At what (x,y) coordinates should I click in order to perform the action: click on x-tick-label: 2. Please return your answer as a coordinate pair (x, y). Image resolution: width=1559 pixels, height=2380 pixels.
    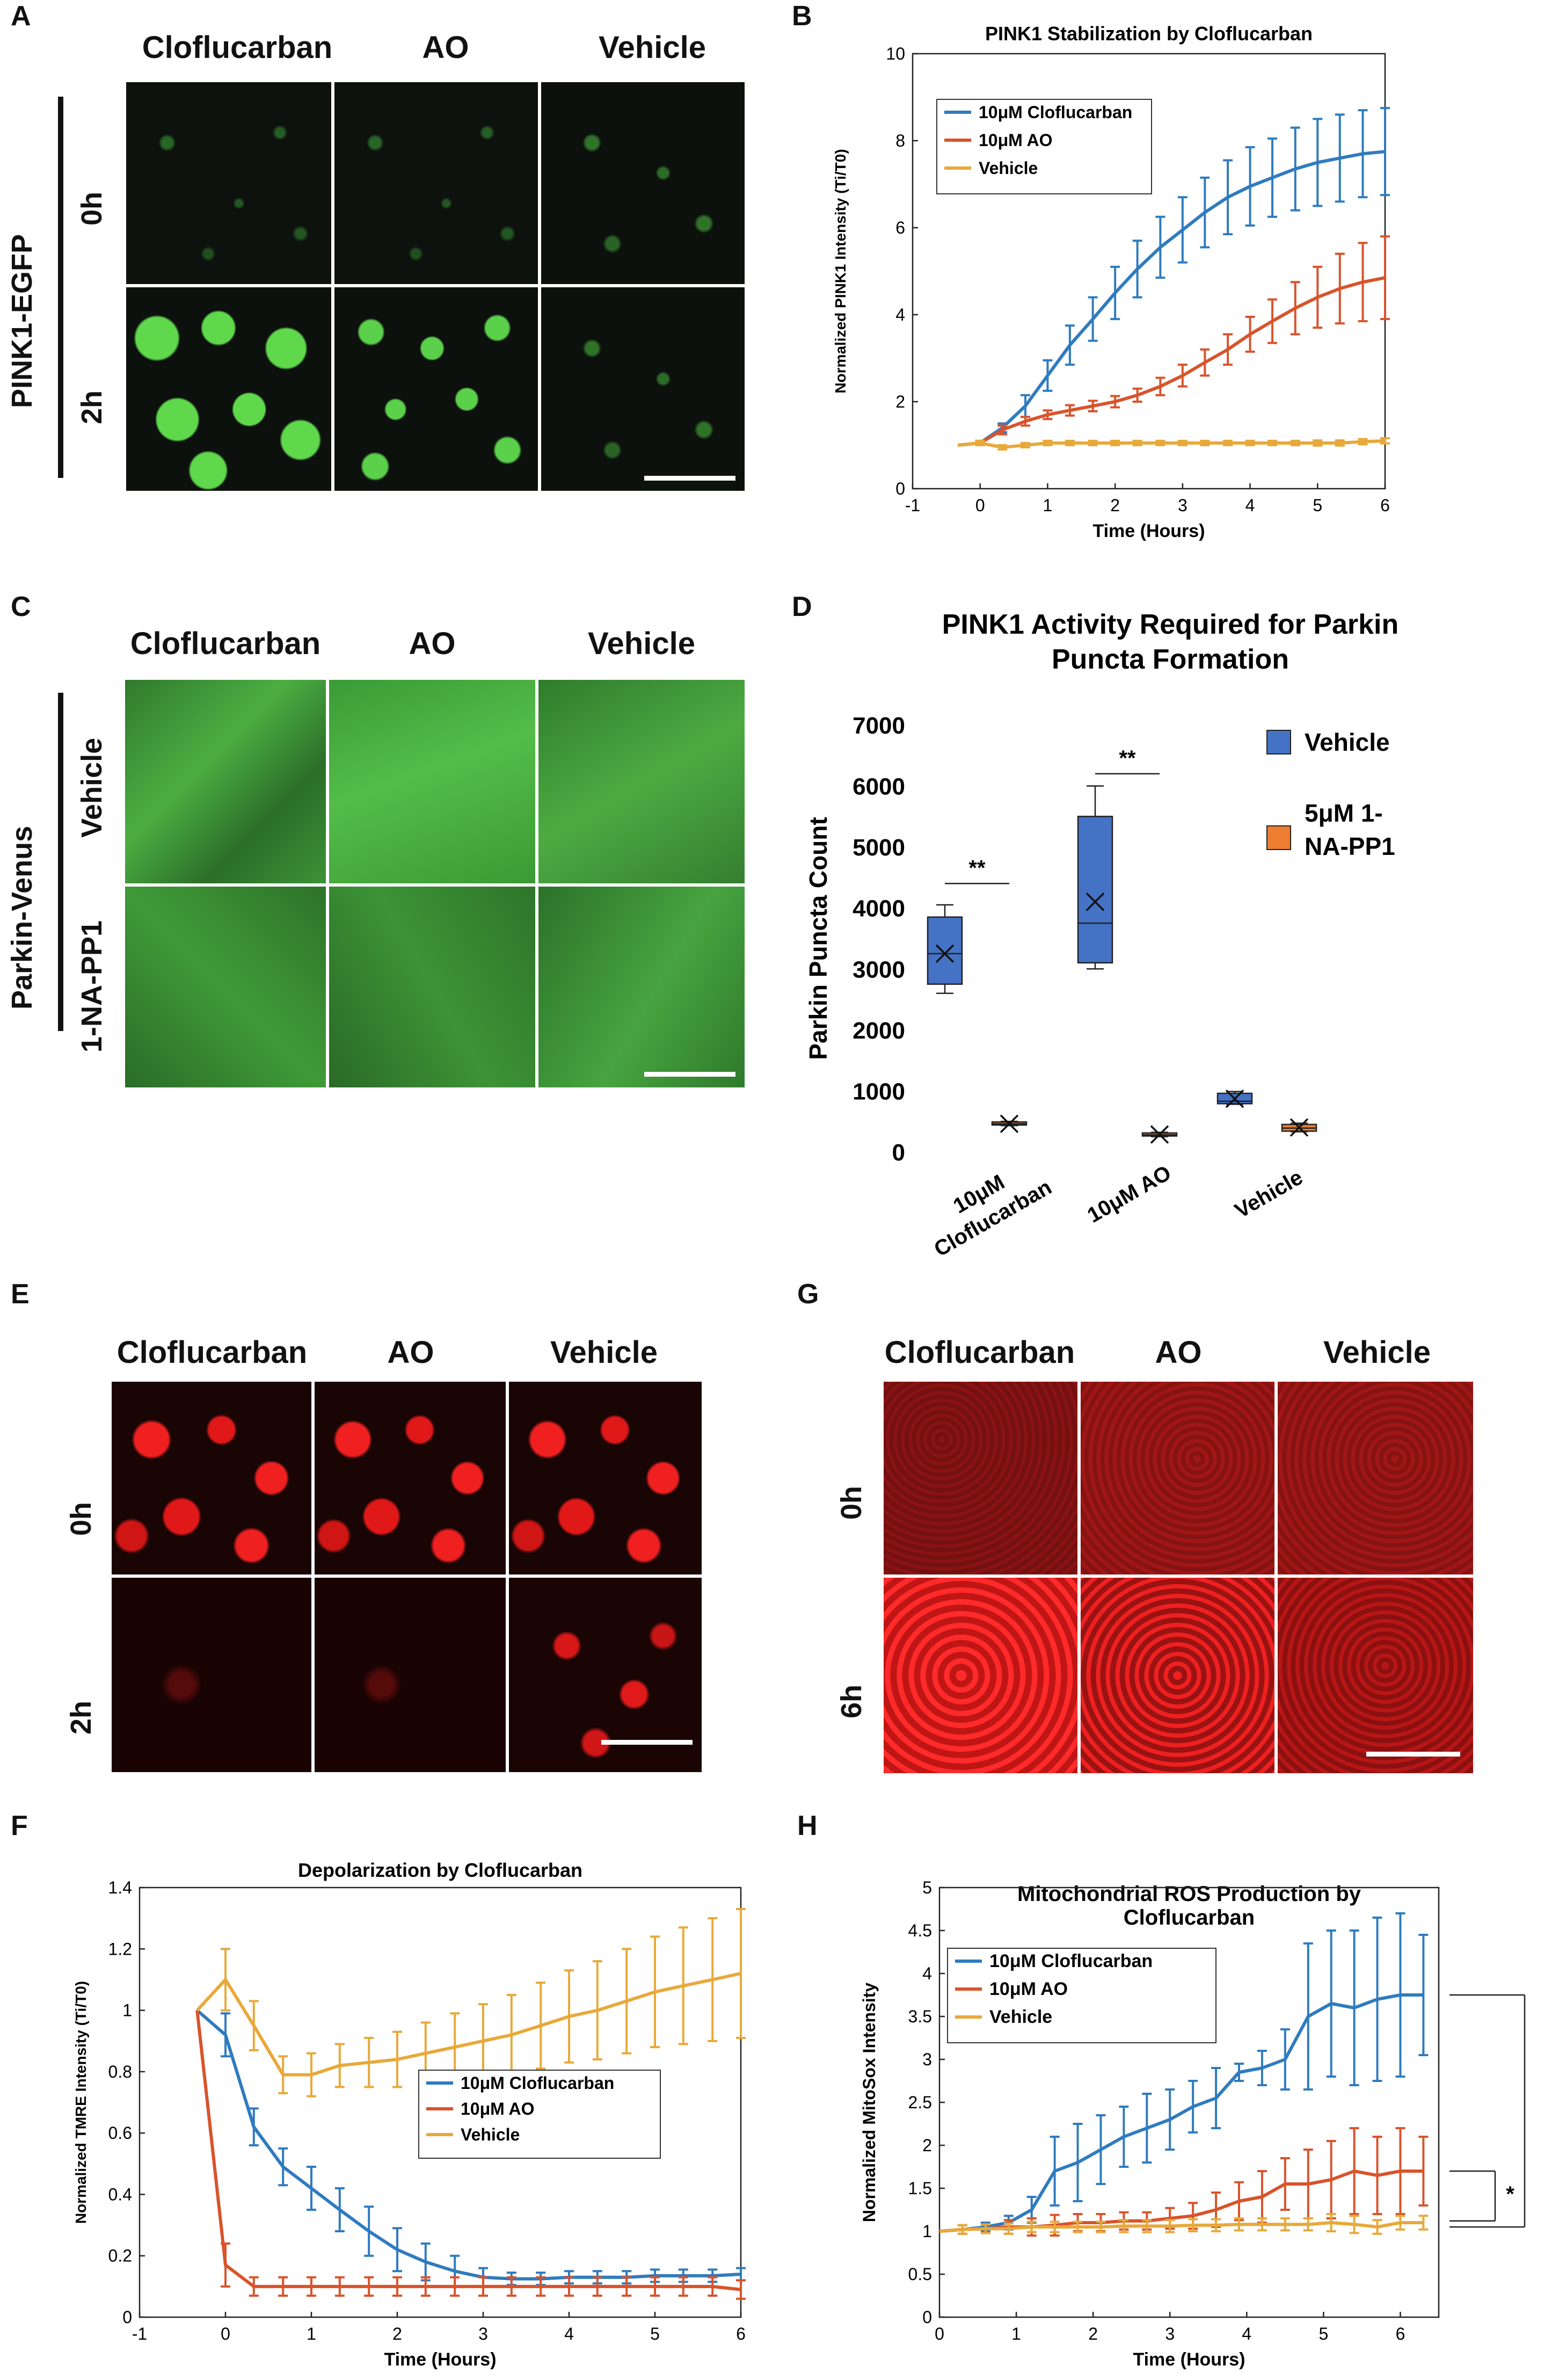
    Looking at the image, I should click on (1115, 505).